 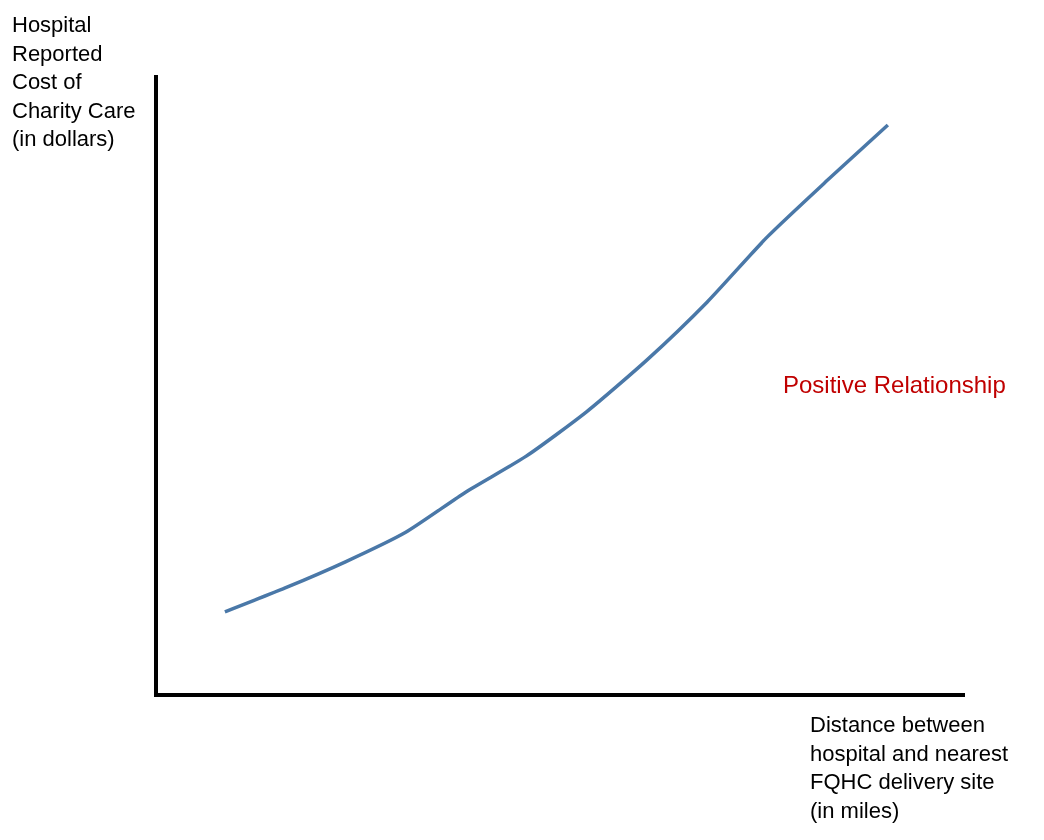 I want to click on x-axis-title: Distance between hospital and nearest FQHC delivery site (in miles), so click(x=909, y=767).